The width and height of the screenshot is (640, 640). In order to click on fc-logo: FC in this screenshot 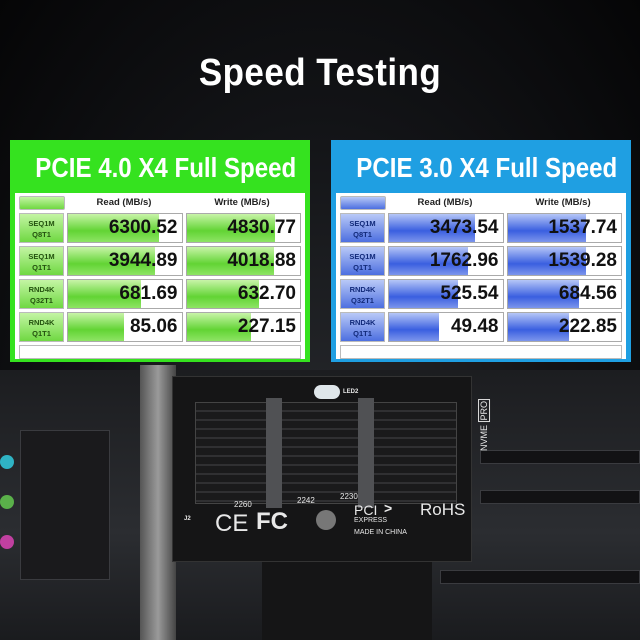, I will do `click(272, 521)`.